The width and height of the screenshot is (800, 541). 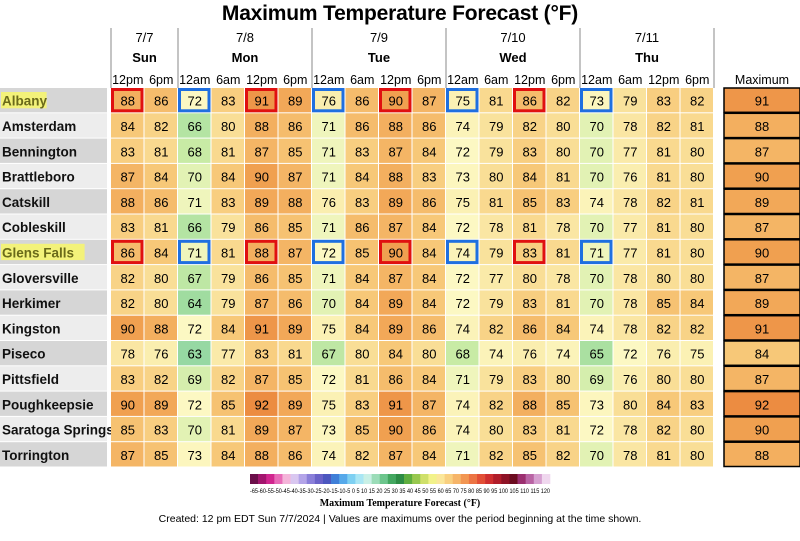 I want to click on cell-value: 70, so click(x=597, y=455).